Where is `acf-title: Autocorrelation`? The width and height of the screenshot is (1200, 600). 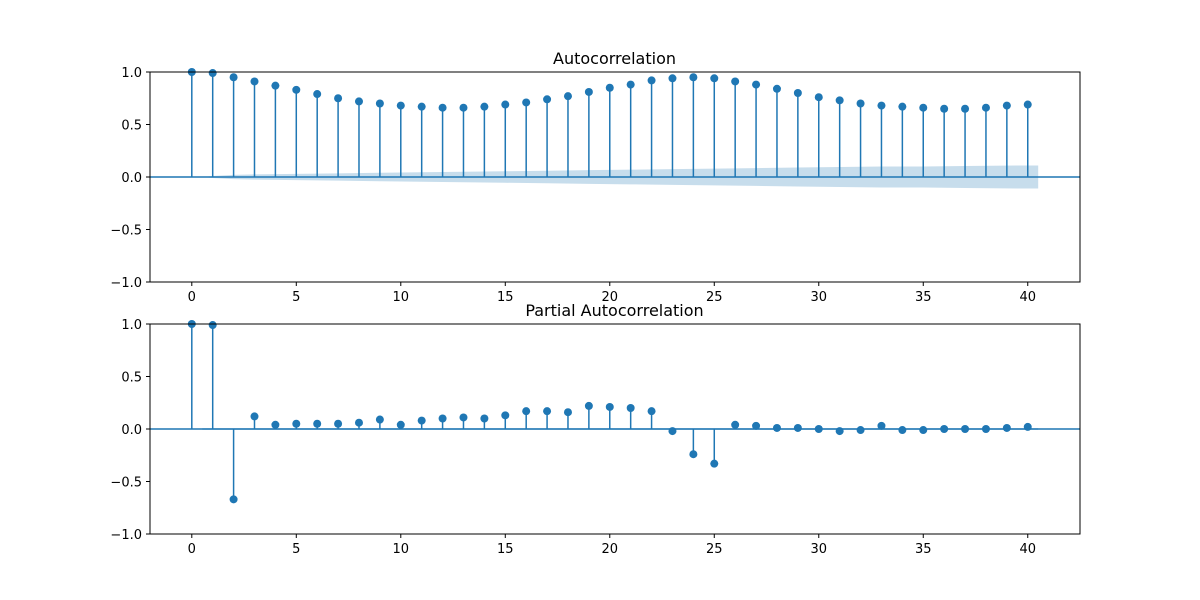
acf-title: Autocorrelation is located at coordinates (614, 58).